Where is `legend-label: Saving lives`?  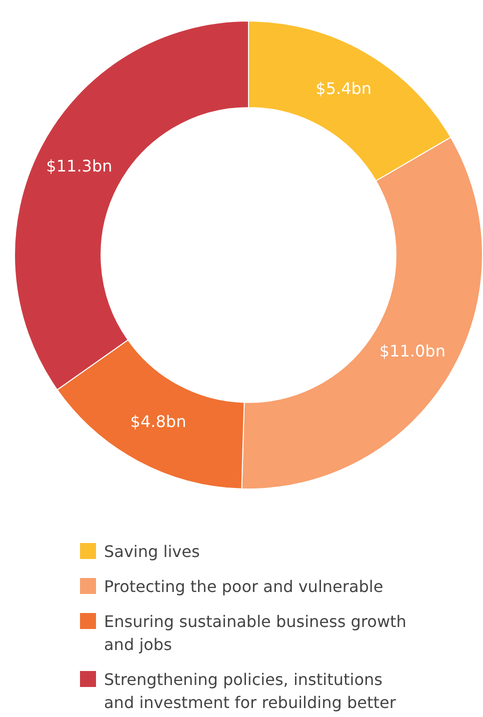 legend-label: Saving lives is located at coordinates (152, 552).